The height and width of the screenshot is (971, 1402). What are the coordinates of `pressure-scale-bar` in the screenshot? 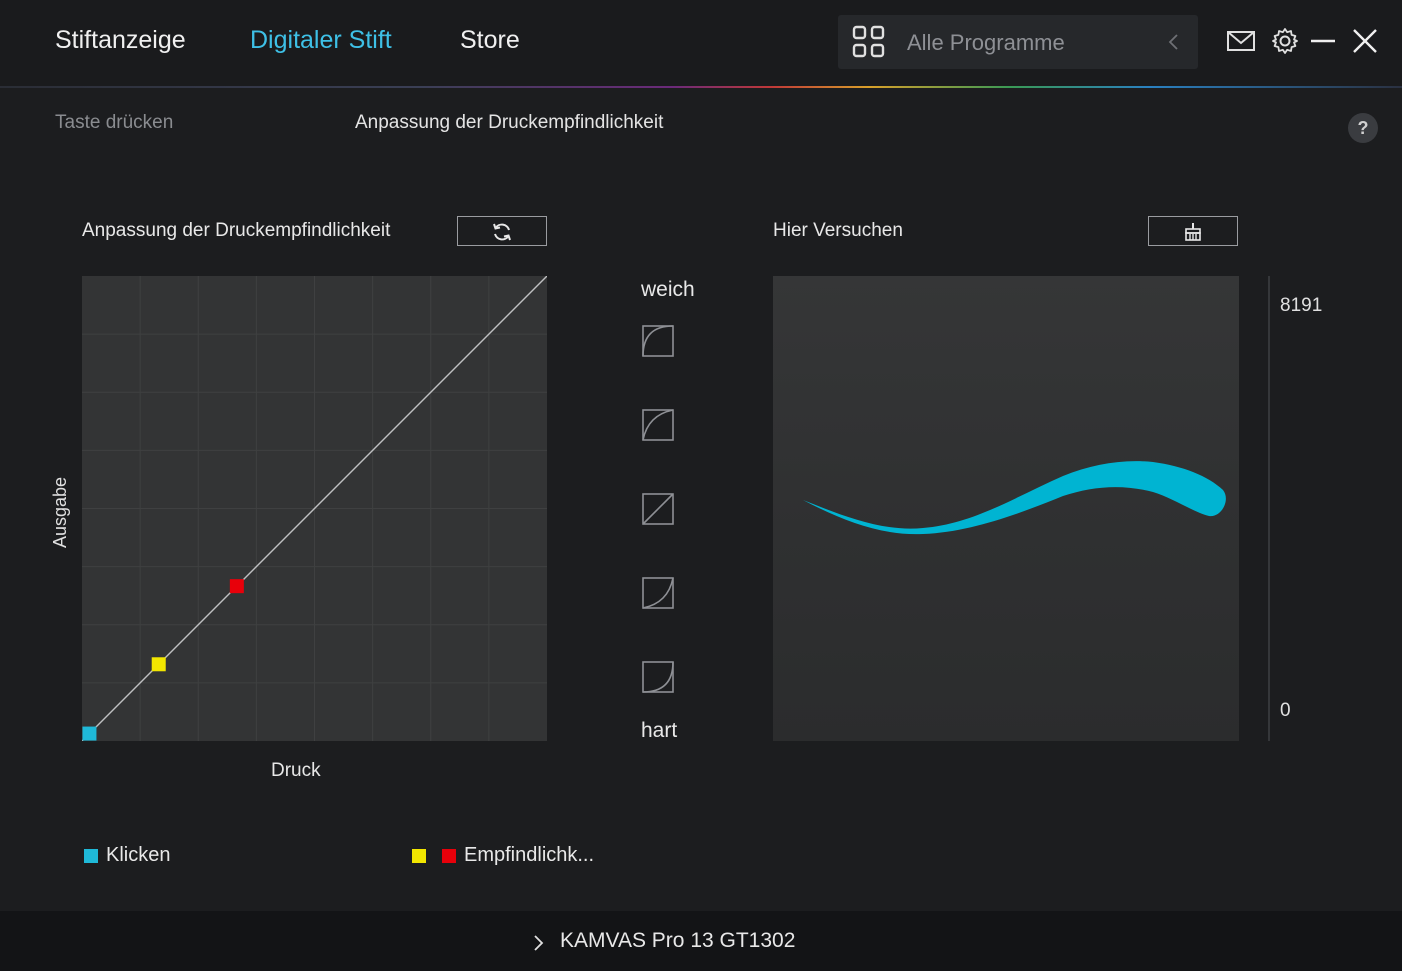 It's located at (1269, 508).